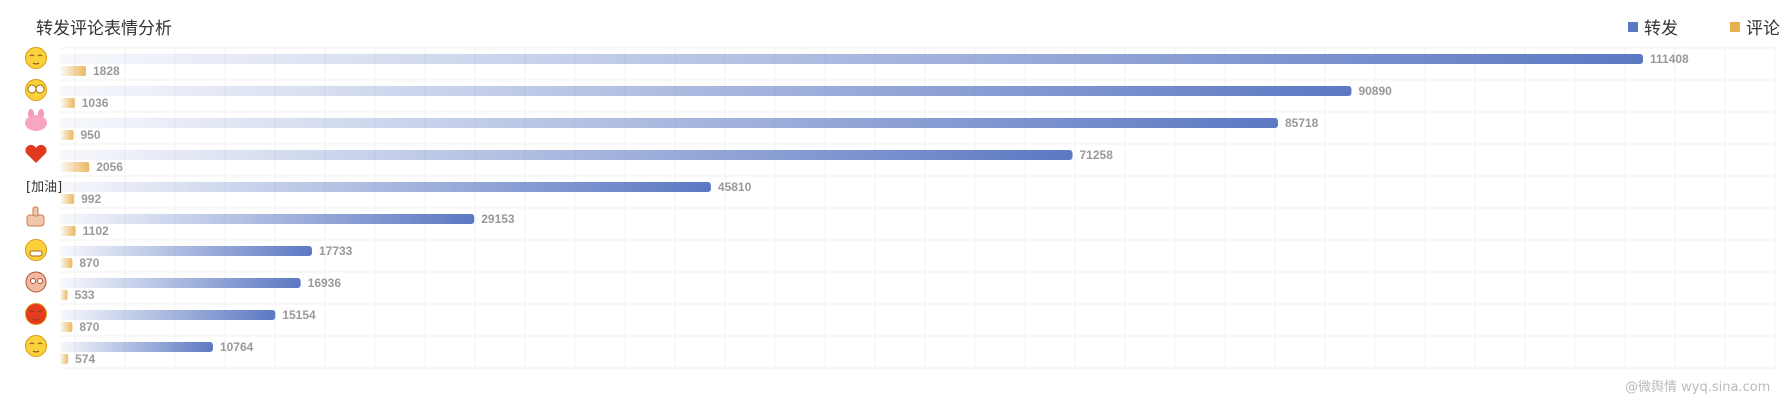  I want to click on data-label-forward: 71258, so click(1097, 155).